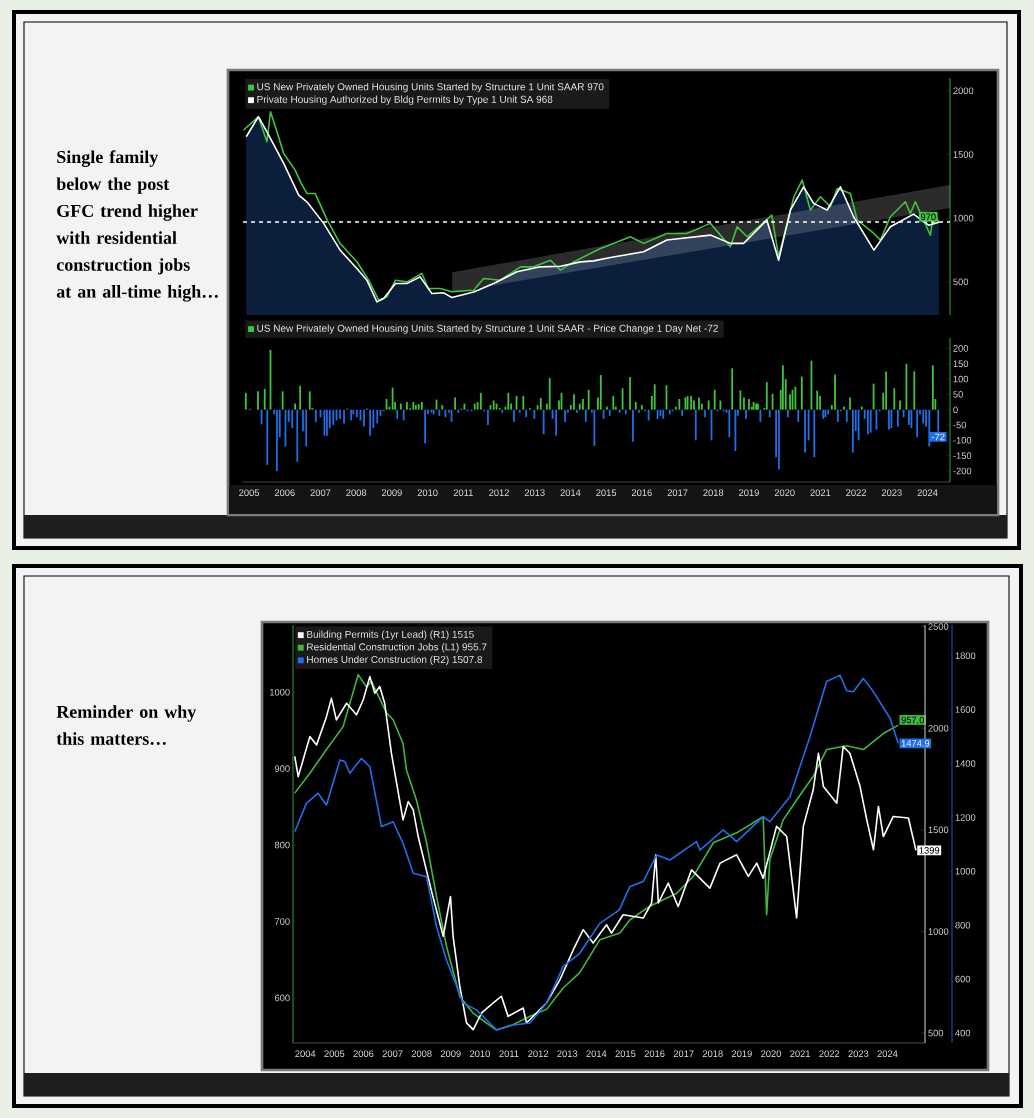 The image size is (1034, 1118). What do you see at coordinates (282, 768) in the screenshot?
I see `y-tick-label: 900` at bounding box center [282, 768].